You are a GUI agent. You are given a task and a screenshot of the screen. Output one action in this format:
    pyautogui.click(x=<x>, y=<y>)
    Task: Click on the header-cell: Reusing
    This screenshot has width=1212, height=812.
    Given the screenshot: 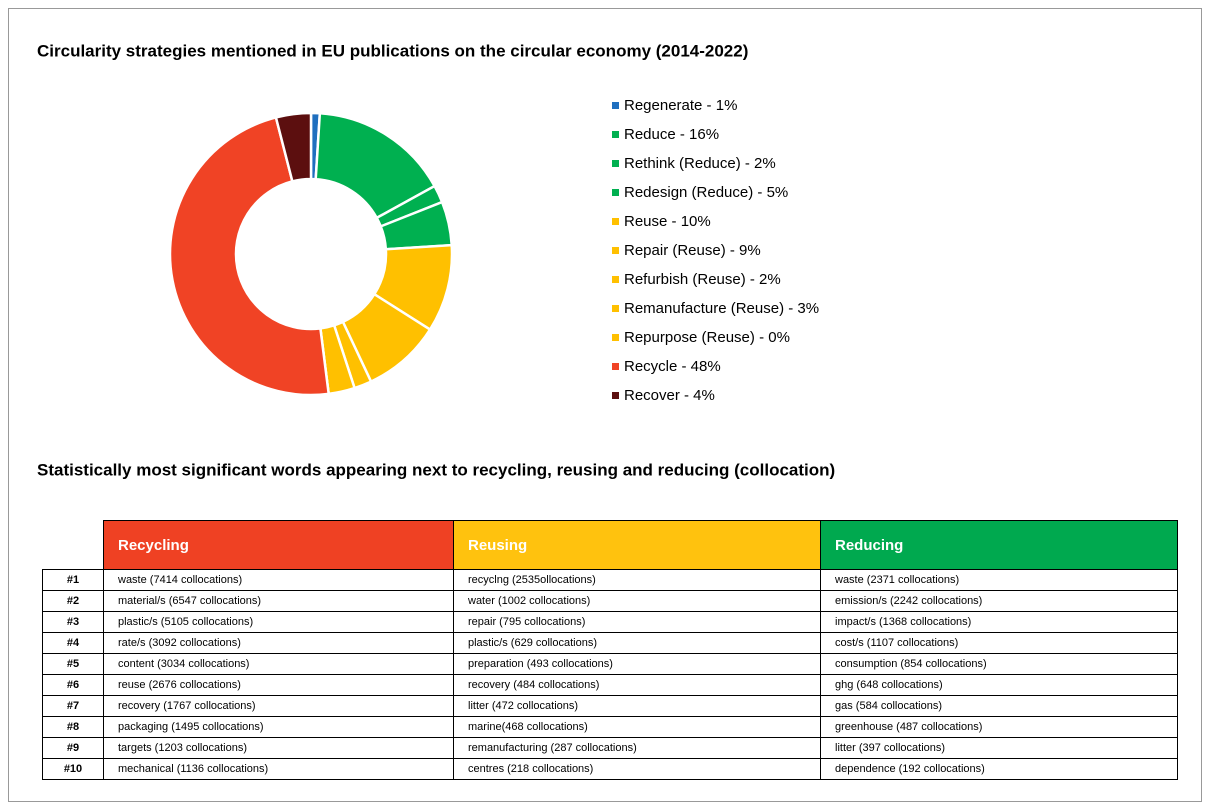 What is the action you would take?
    pyautogui.click(x=637, y=545)
    